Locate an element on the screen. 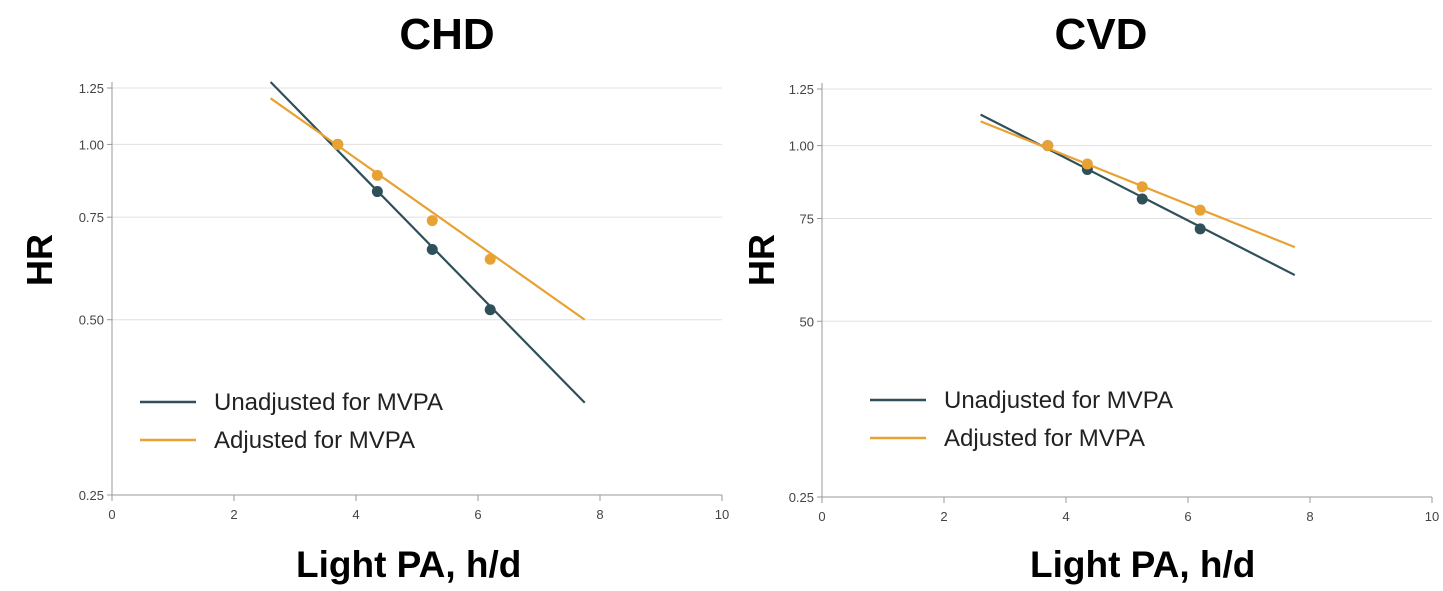  series-line-adjusted is located at coordinates (427, 209).